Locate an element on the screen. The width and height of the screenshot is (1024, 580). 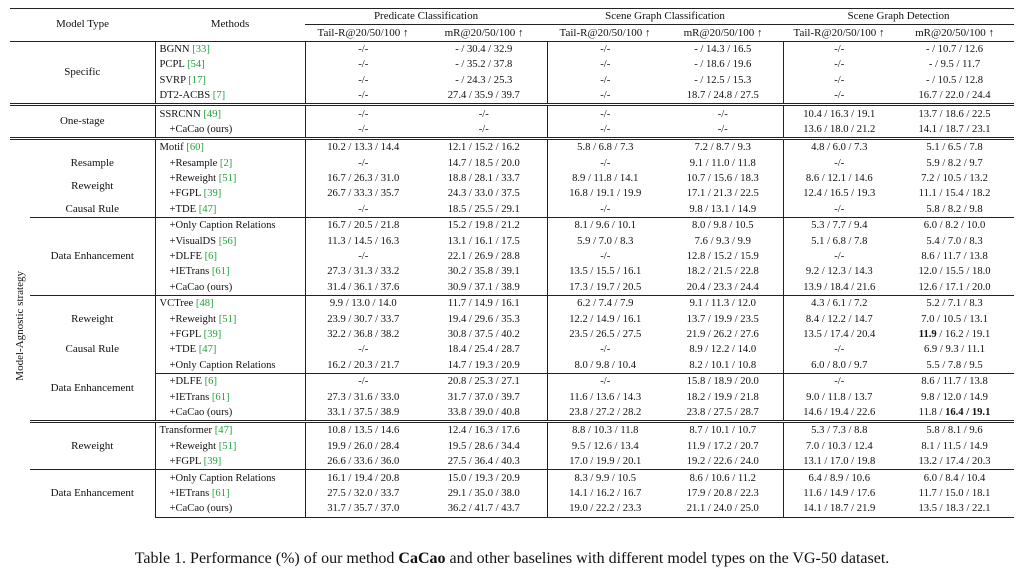
value-cell: 11.9 / 16.2 / 19.1 is located at coordinates (954, 334).